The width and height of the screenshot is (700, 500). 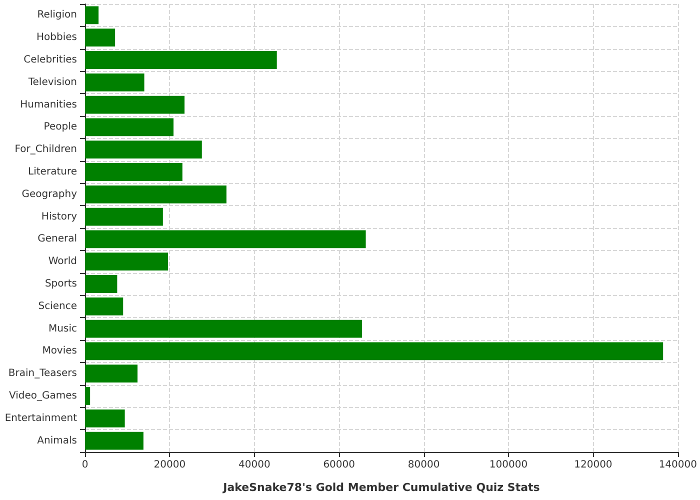 I want to click on y-tick-label: Sports, so click(x=60, y=284).